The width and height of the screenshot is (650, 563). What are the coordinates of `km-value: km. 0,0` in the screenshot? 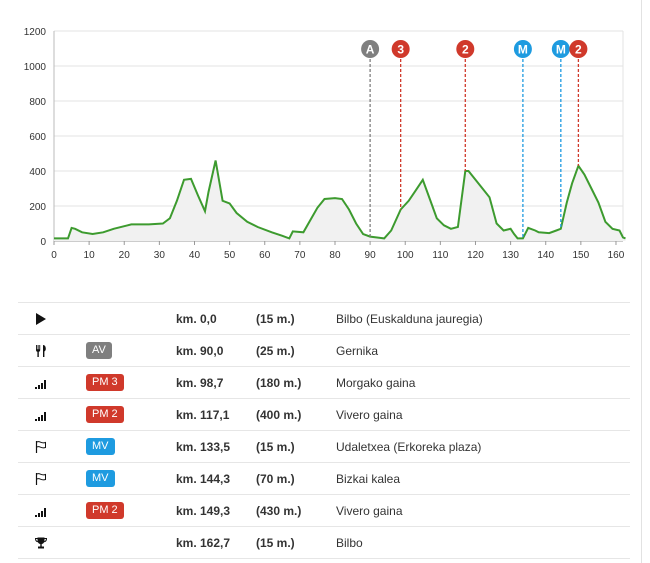 It's located at (196, 318).